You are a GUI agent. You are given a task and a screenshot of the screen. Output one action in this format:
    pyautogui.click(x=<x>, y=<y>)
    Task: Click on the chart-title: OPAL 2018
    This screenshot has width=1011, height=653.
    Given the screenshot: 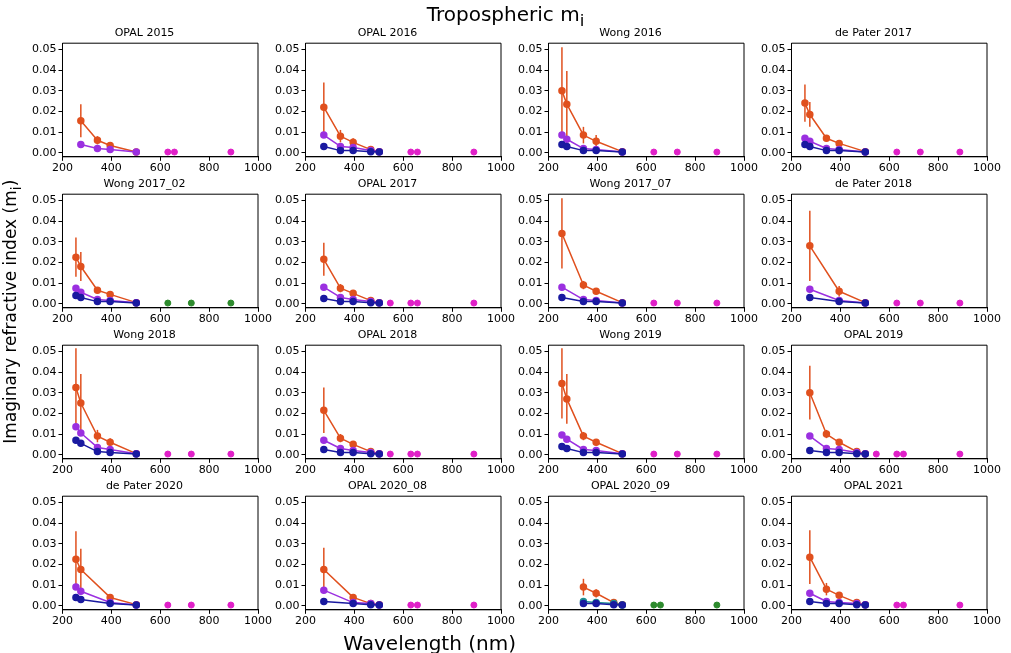 What is the action you would take?
    pyautogui.click(x=387, y=335)
    